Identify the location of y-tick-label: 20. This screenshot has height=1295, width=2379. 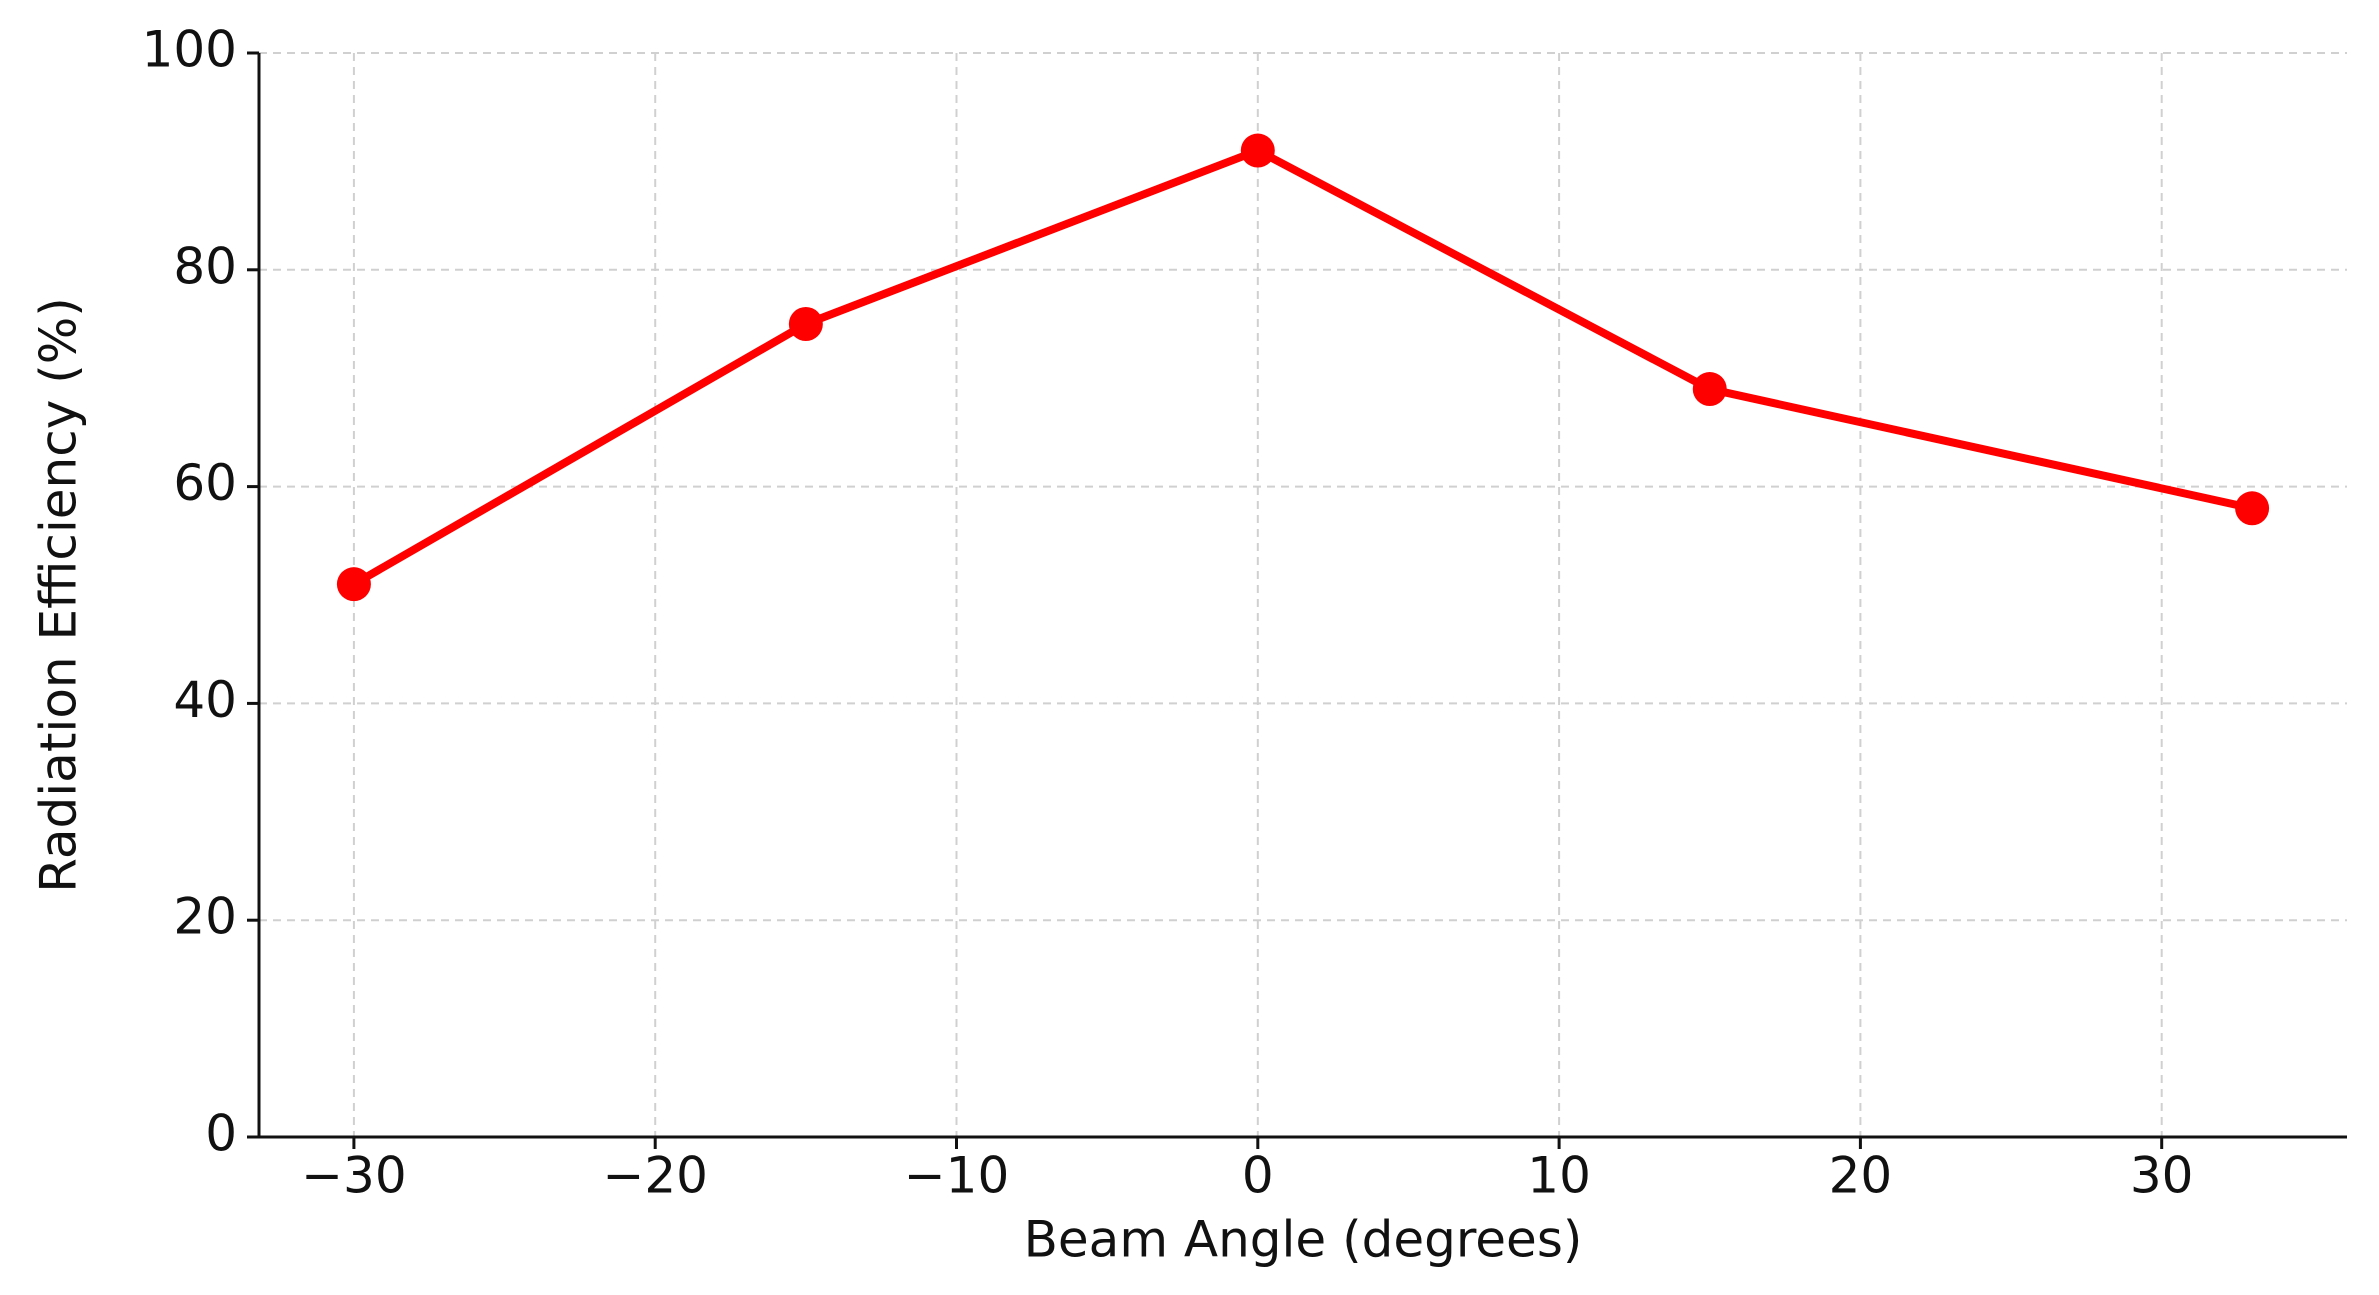
(205, 917).